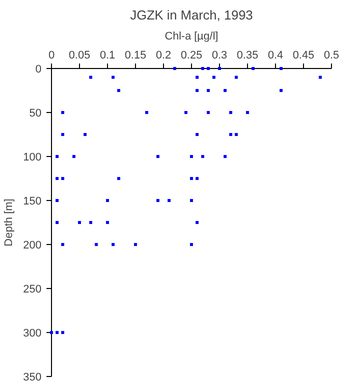 This screenshot has width=343, height=384. What do you see at coordinates (38, 70) in the screenshot?
I see `y-tick-label: 0` at bounding box center [38, 70].